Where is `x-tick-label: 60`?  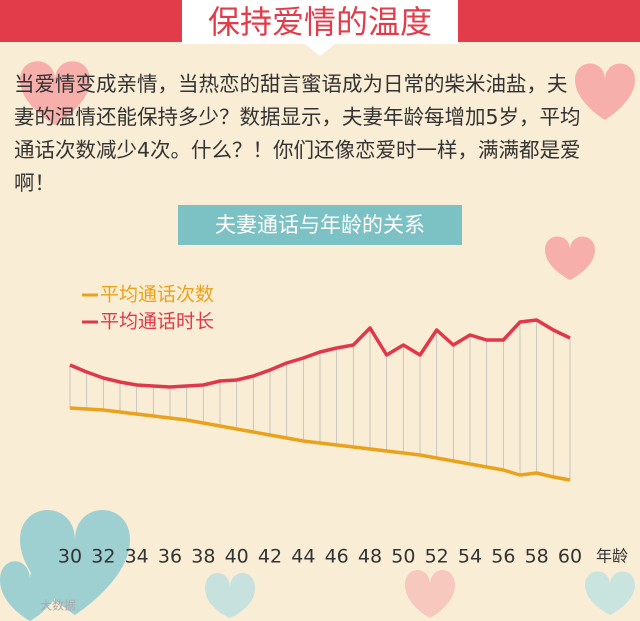 x-tick-label: 60 is located at coordinates (570, 557).